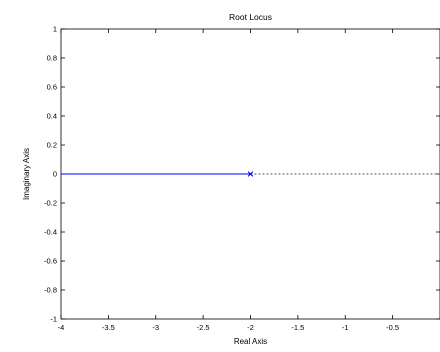 Image resolution: width=440 pixels, height=352 pixels. What do you see at coordinates (108, 327) in the screenshot?
I see `x-tick-label: -3.5` at bounding box center [108, 327].